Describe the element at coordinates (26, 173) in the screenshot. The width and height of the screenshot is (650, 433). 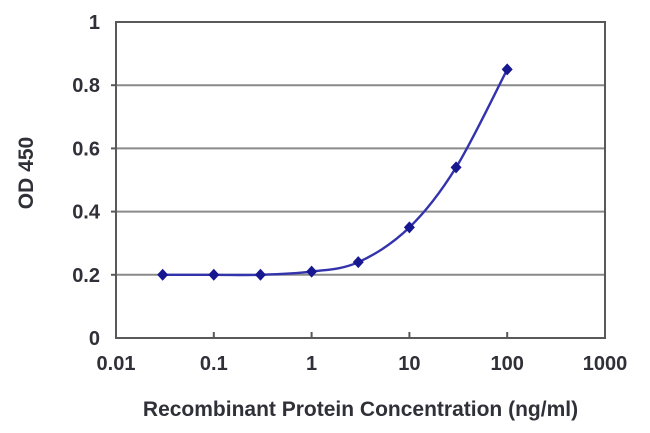
I see `y-axis-title: OD 450` at that location.